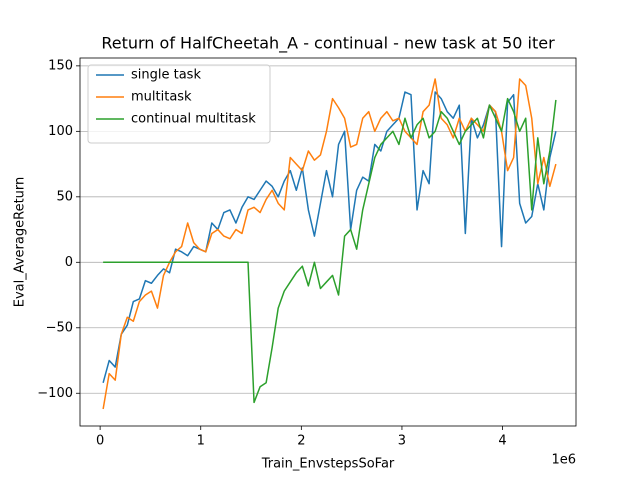  Describe the element at coordinates (201, 441) in the screenshot. I see `x-tick-label: 1` at that location.